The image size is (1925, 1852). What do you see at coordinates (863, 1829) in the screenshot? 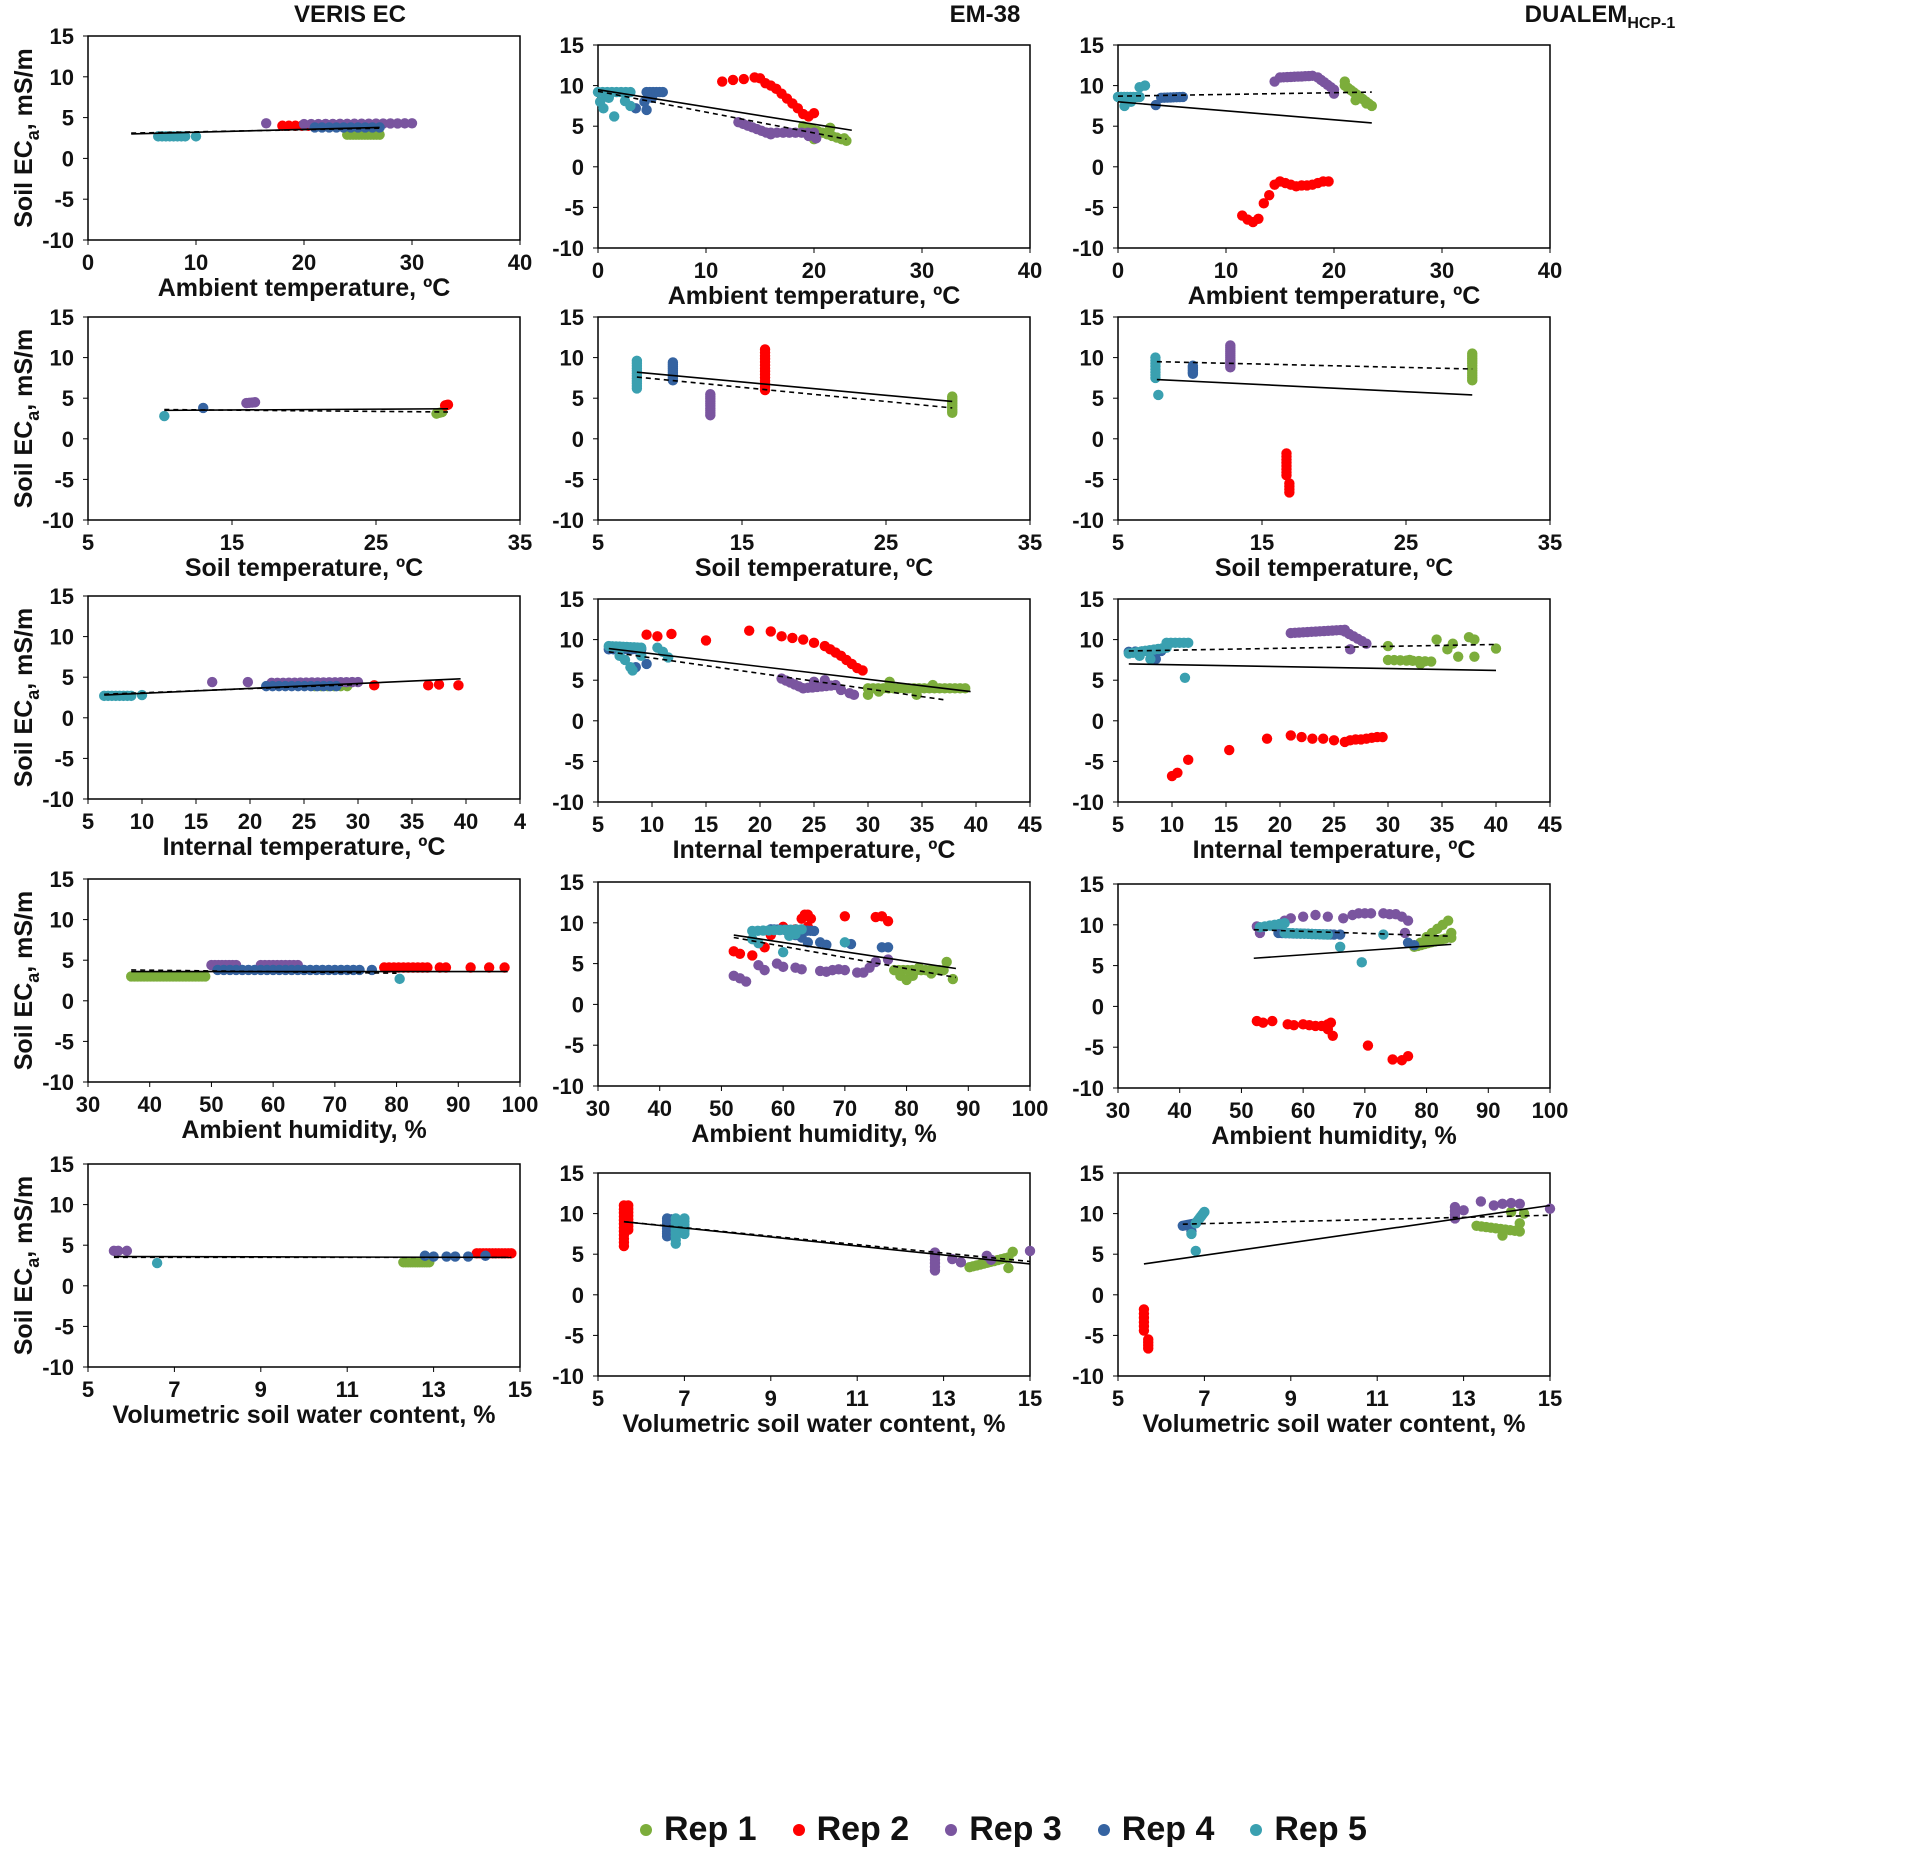
I see `legend-label-rep2: Rep 2` at bounding box center [863, 1829].